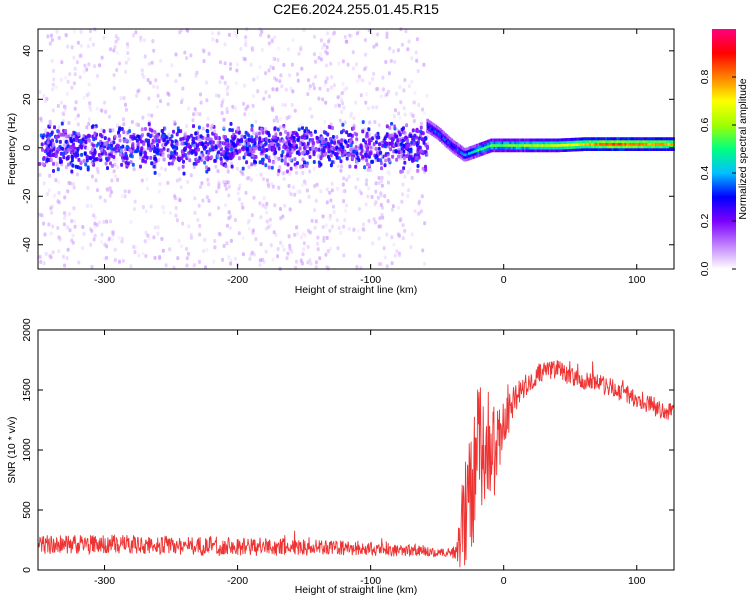 This screenshot has width=750, height=600. What do you see at coordinates (705, 269) in the screenshot?
I see `colorbar-tick-label: 0.0` at bounding box center [705, 269].